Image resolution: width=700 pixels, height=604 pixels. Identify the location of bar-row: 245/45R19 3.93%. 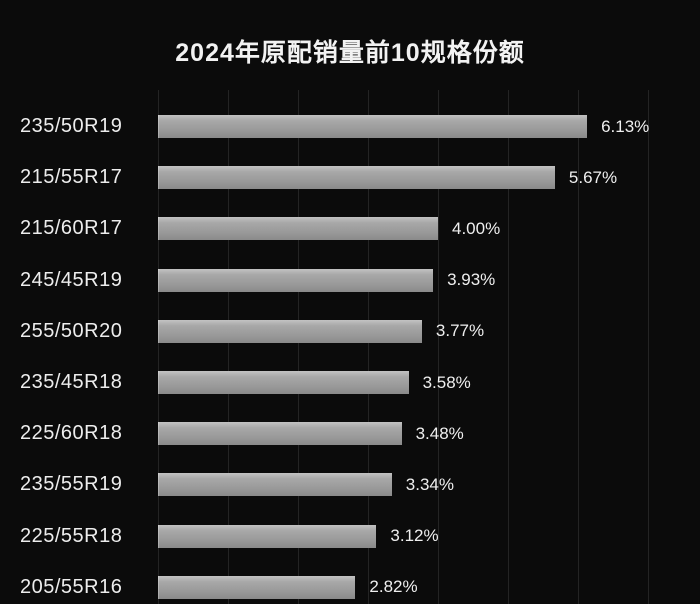
(350, 280).